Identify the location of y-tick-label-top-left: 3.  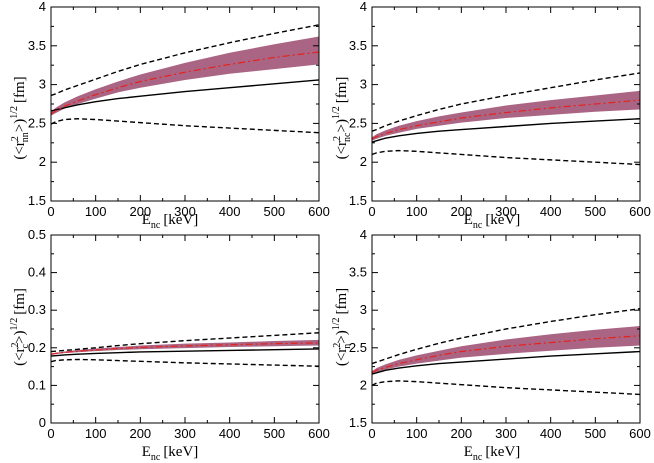
(42, 84).